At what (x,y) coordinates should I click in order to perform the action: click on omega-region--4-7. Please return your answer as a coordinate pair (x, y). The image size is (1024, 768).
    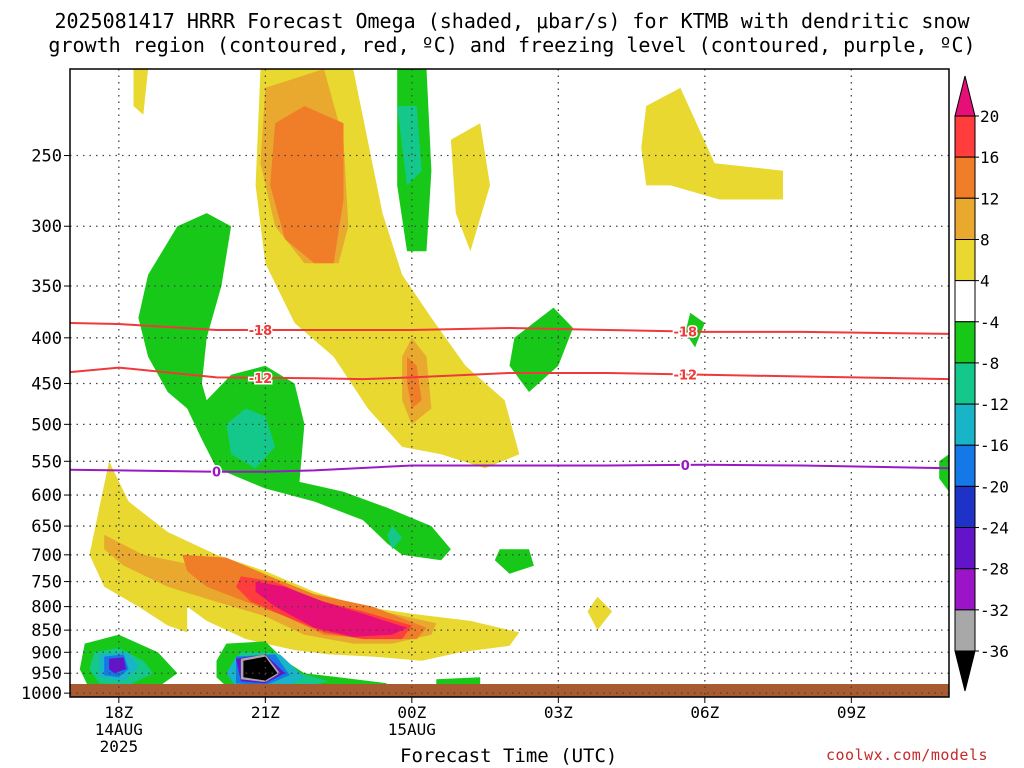
    Looking at the image, I should click on (695, 330).